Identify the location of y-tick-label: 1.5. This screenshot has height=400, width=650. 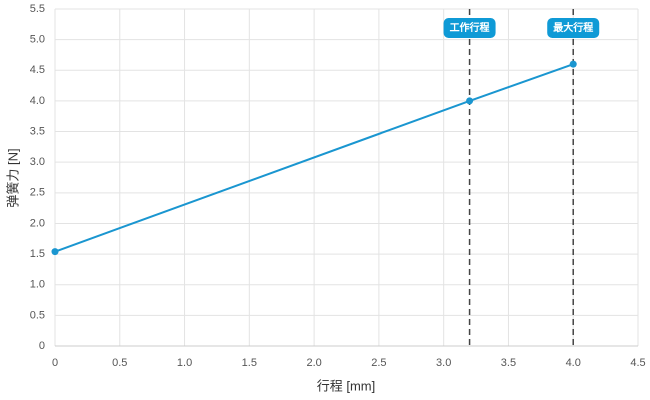
(37, 254).